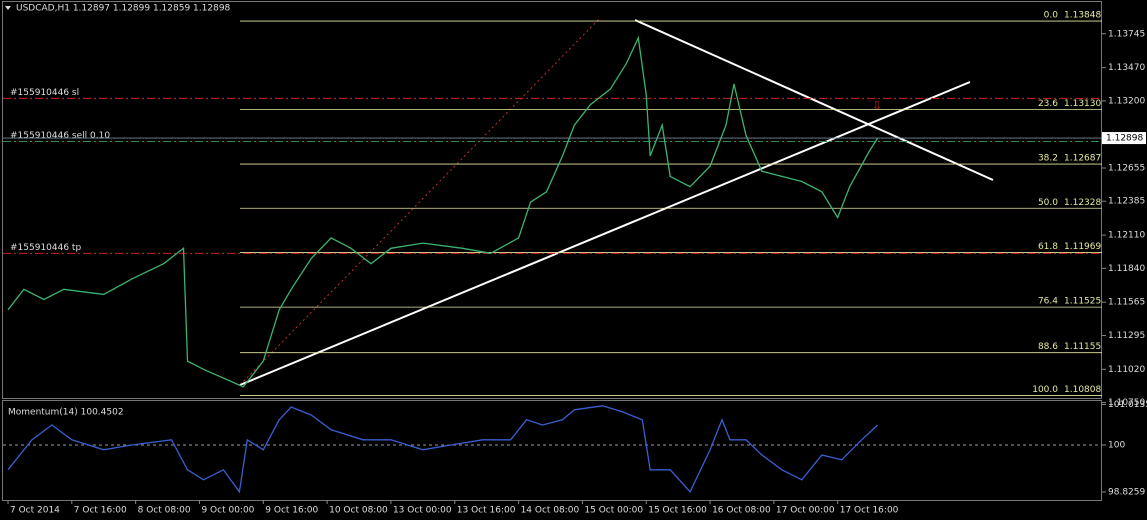 Image resolution: width=1147 pixels, height=520 pixels. Describe the element at coordinates (1126, 492) in the screenshot. I see `y-tick-label: 98.8259` at that location.